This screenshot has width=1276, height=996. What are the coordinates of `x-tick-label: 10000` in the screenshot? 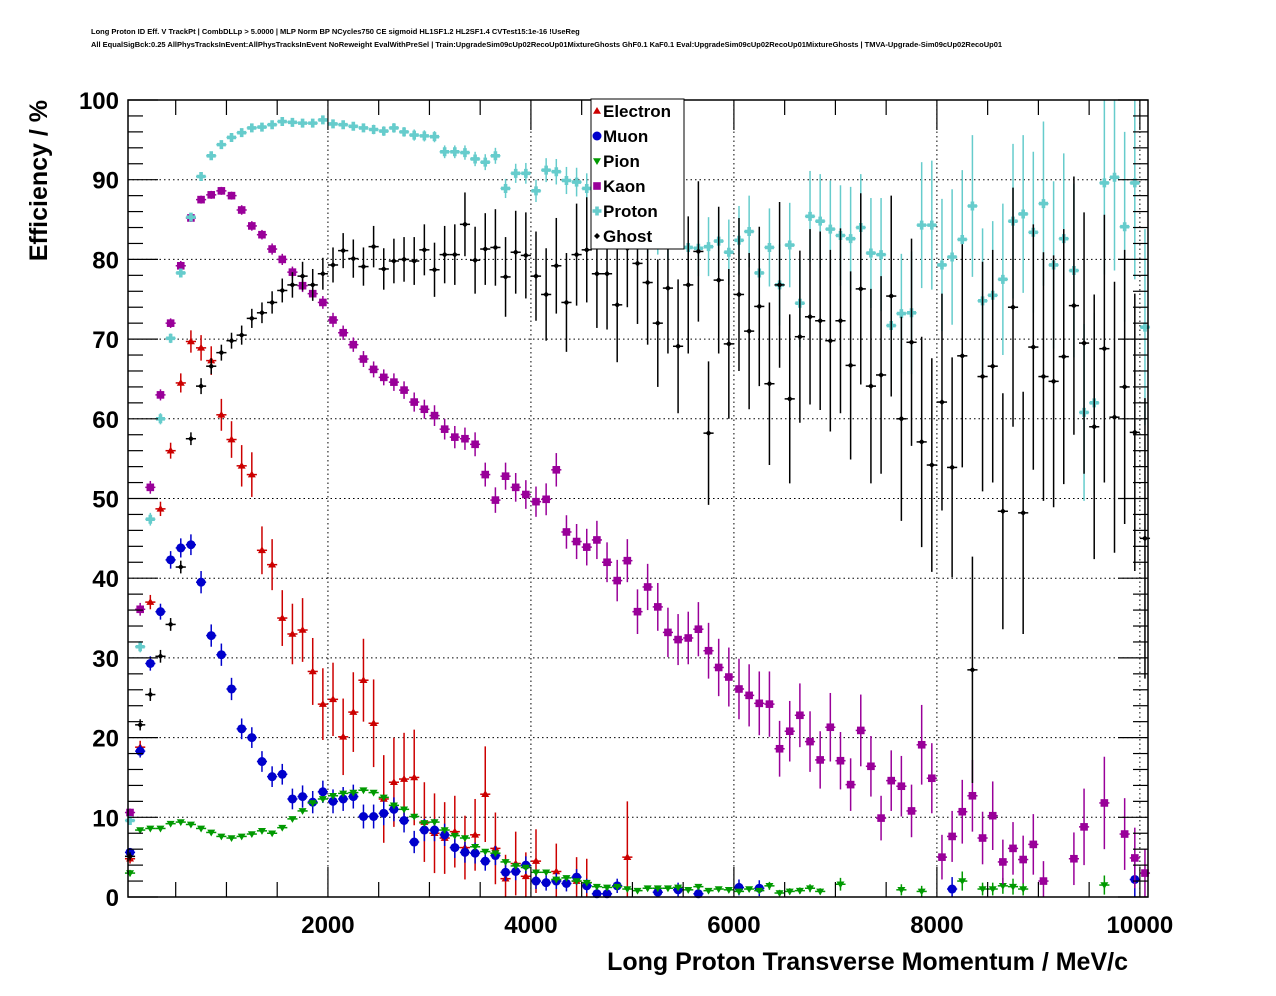 It's located at (1140, 925).